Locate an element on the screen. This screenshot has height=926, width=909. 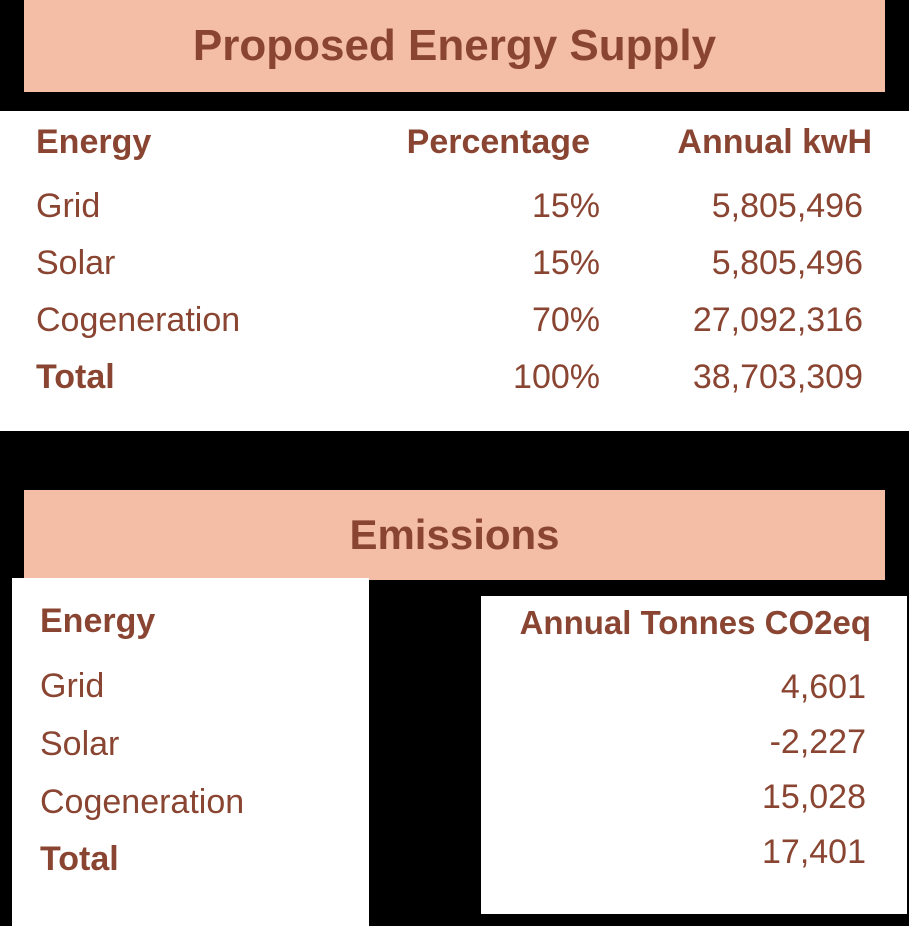
emissions-header-energy: Energy is located at coordinates (98, 621).